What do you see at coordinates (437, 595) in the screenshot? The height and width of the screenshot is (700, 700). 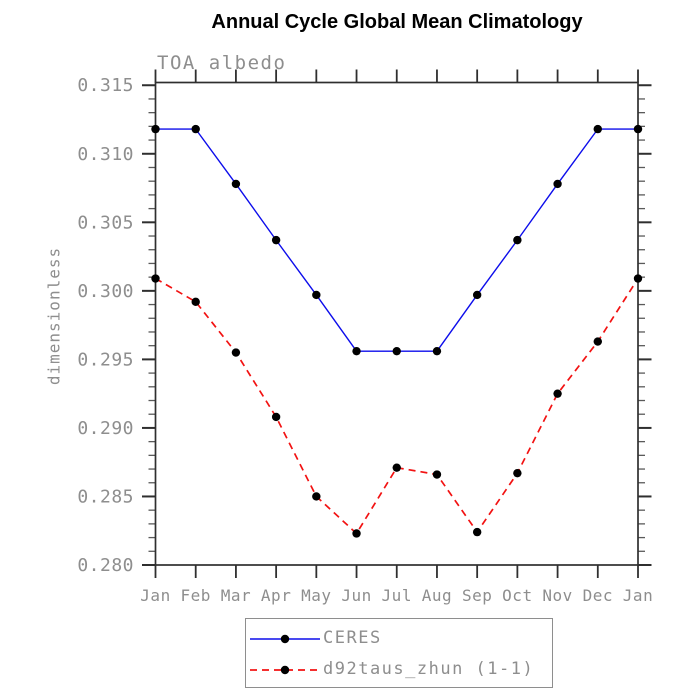 I see `x-tick-label: Aug` at bounding box center [437, 595].